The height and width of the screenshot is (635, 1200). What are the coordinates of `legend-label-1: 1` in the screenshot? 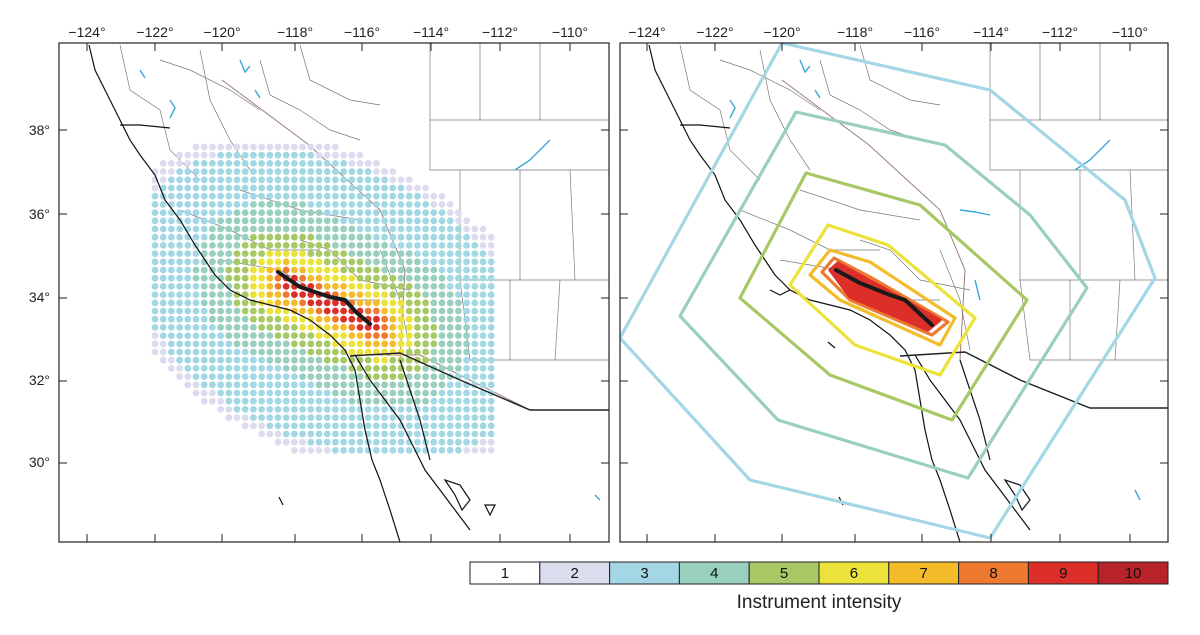 It's located at (505, 573).